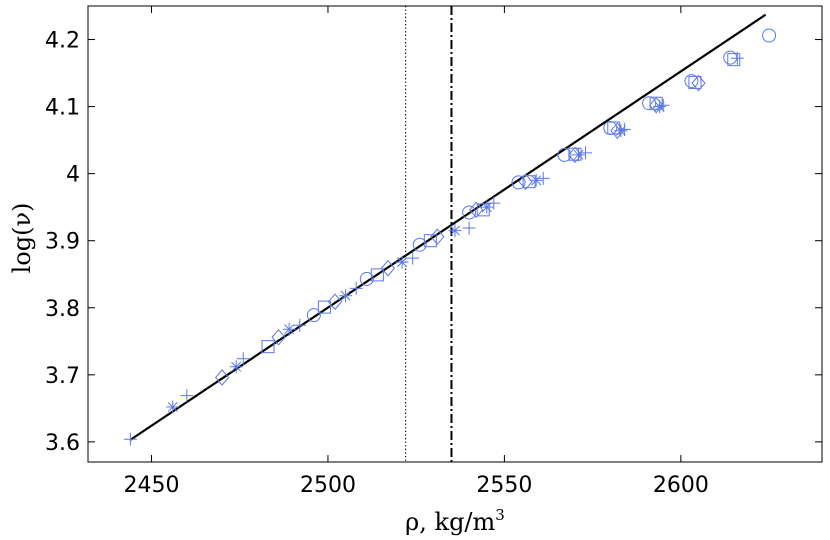 Image resolution: width=830 pixels, height=540 pixels. What do you see at coordinates (62, 242) in the screenshot?
I see `y-tick-label: 3.9` at bounding box center [62, 242].